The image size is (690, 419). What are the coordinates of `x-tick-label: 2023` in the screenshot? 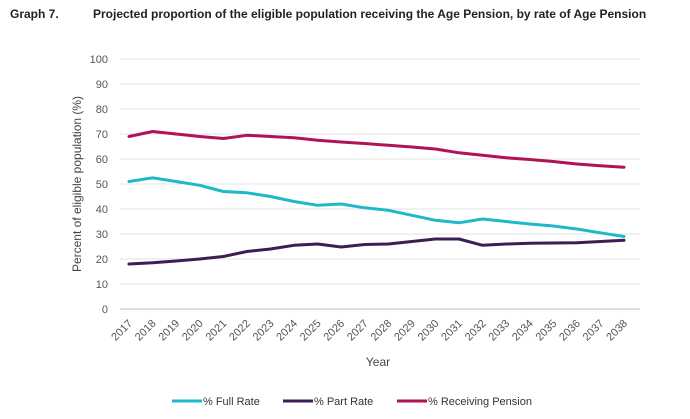 It's located at (264, 331).